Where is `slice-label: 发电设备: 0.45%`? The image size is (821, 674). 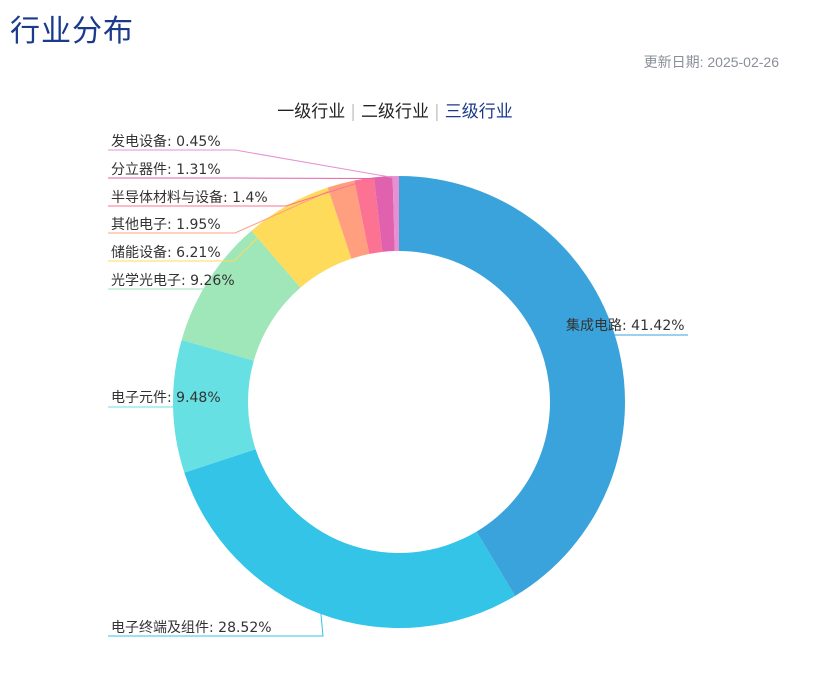
slice-label: 发电设备: 0.45% is located at coordinates (166, 141).